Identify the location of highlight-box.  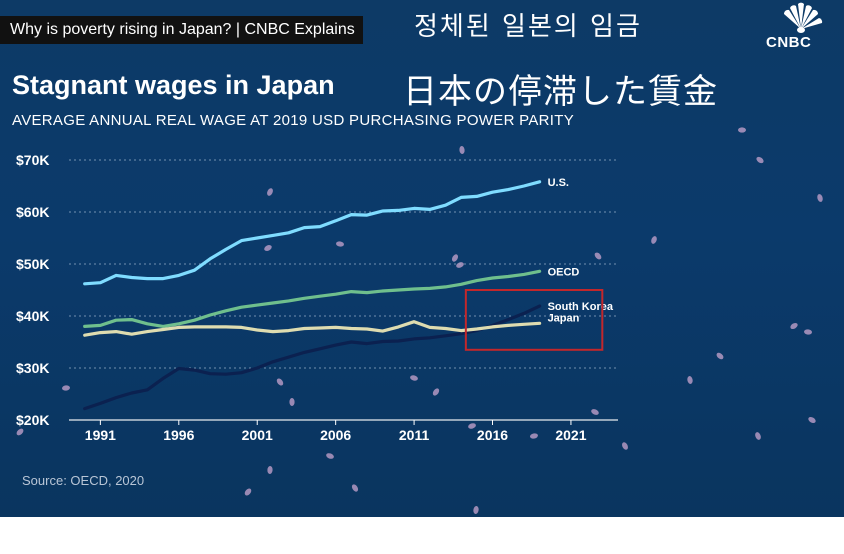
(534, 320).